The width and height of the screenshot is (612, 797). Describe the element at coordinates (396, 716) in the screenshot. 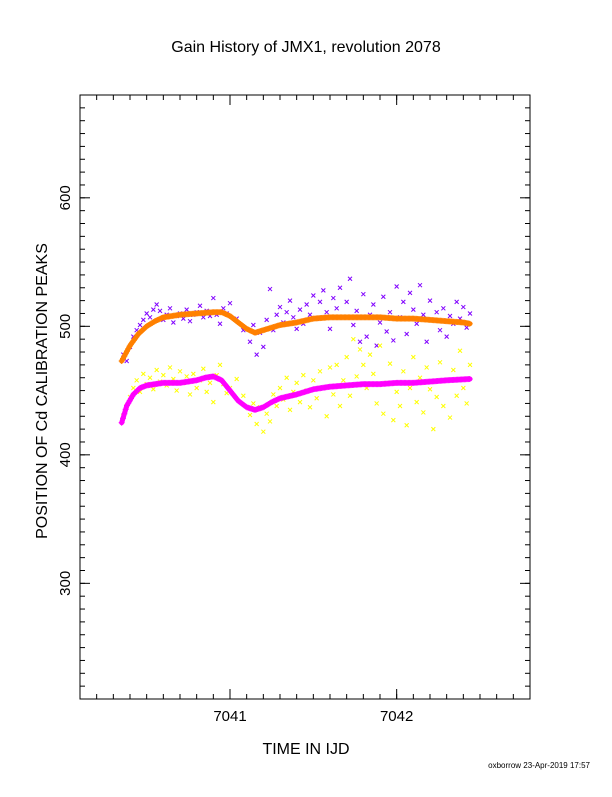

I see `x-tick-label: 7042` at that location.